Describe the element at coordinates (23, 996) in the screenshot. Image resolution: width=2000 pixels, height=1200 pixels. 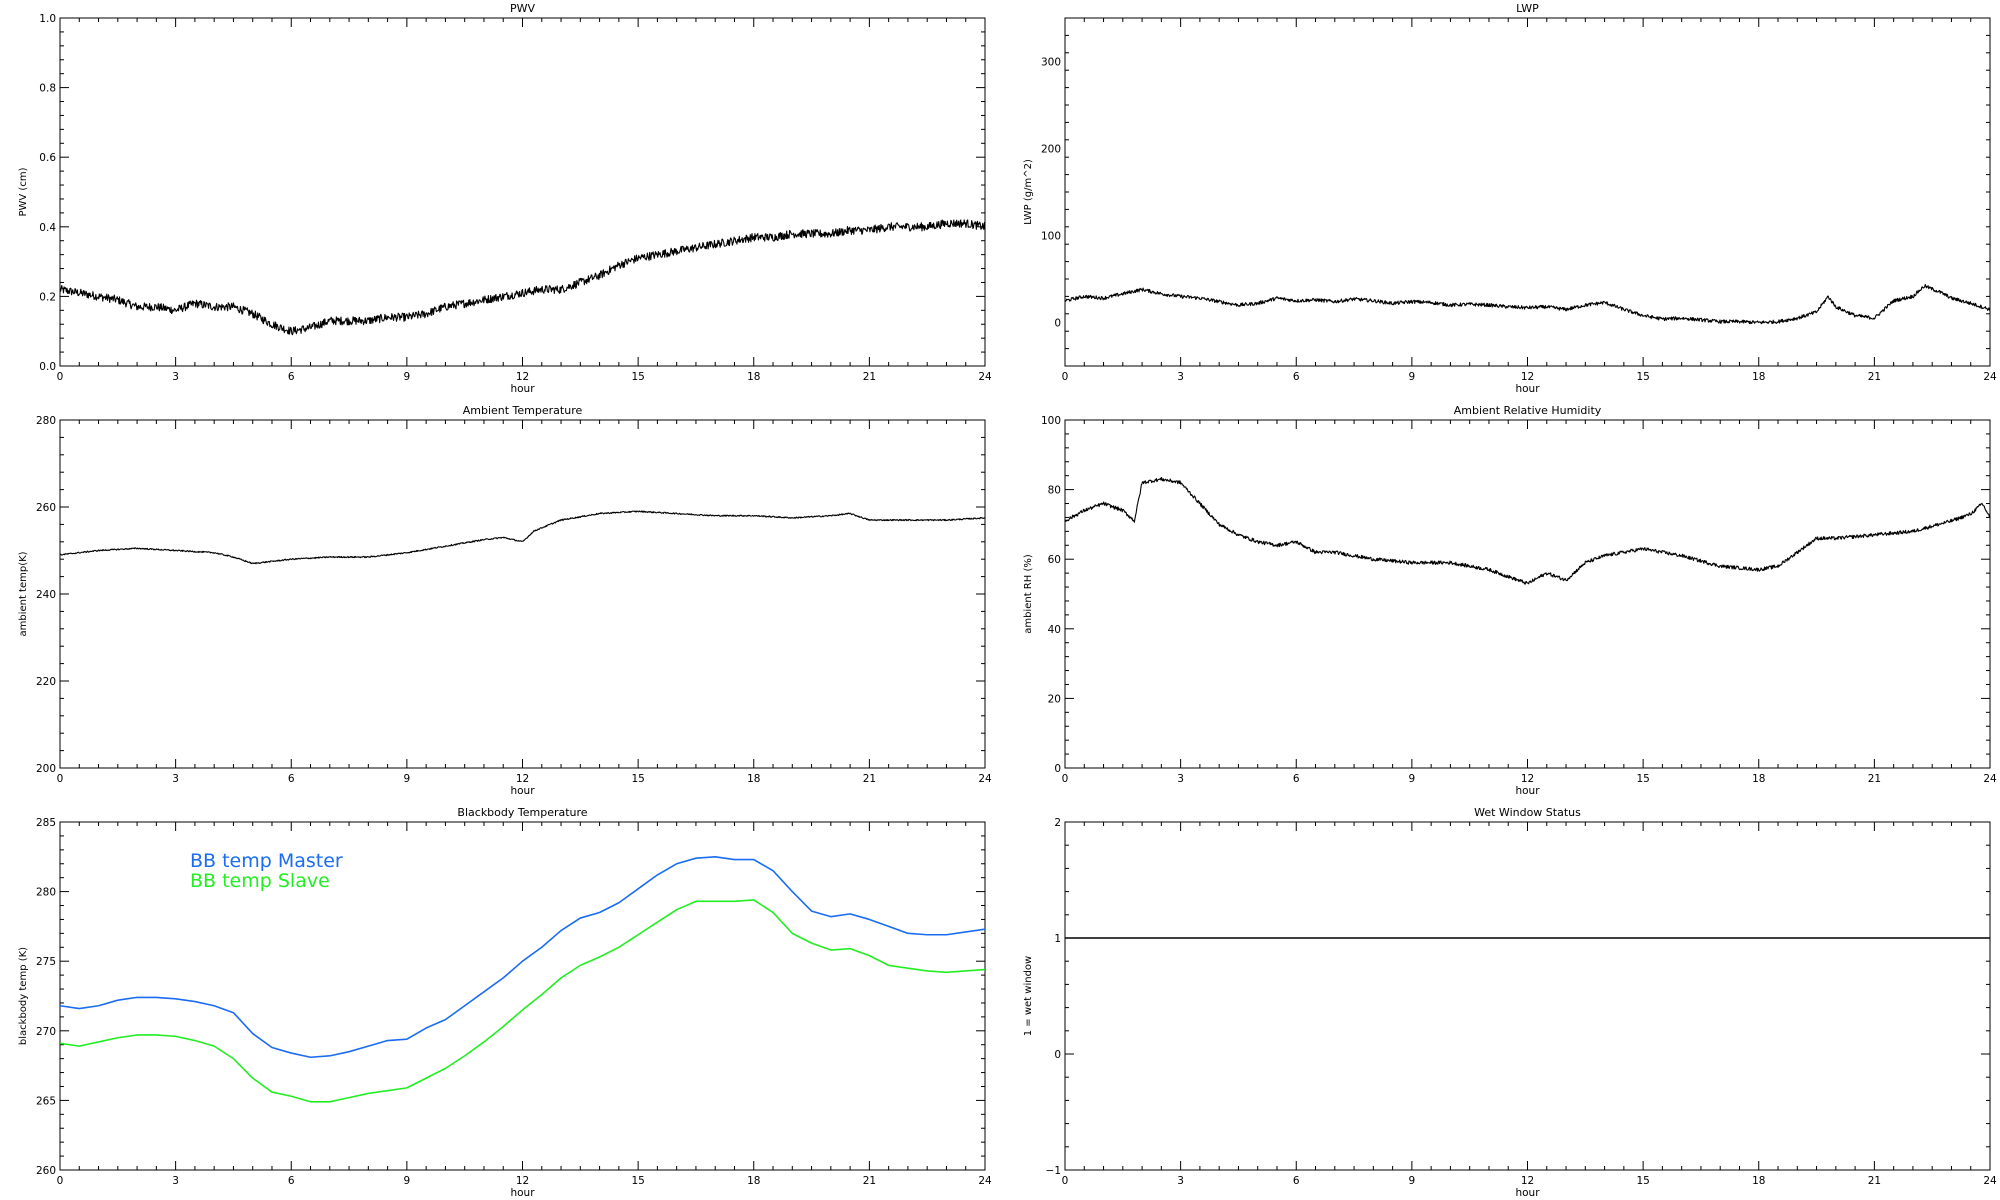
I see `y-axis-label: blackbody temp (K)` at that location.